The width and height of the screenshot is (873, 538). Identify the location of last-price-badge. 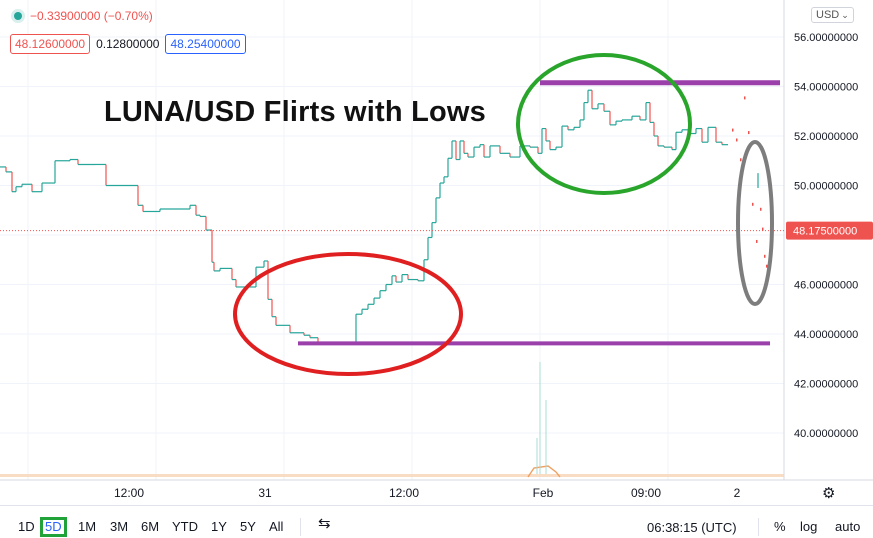
(829, 230).